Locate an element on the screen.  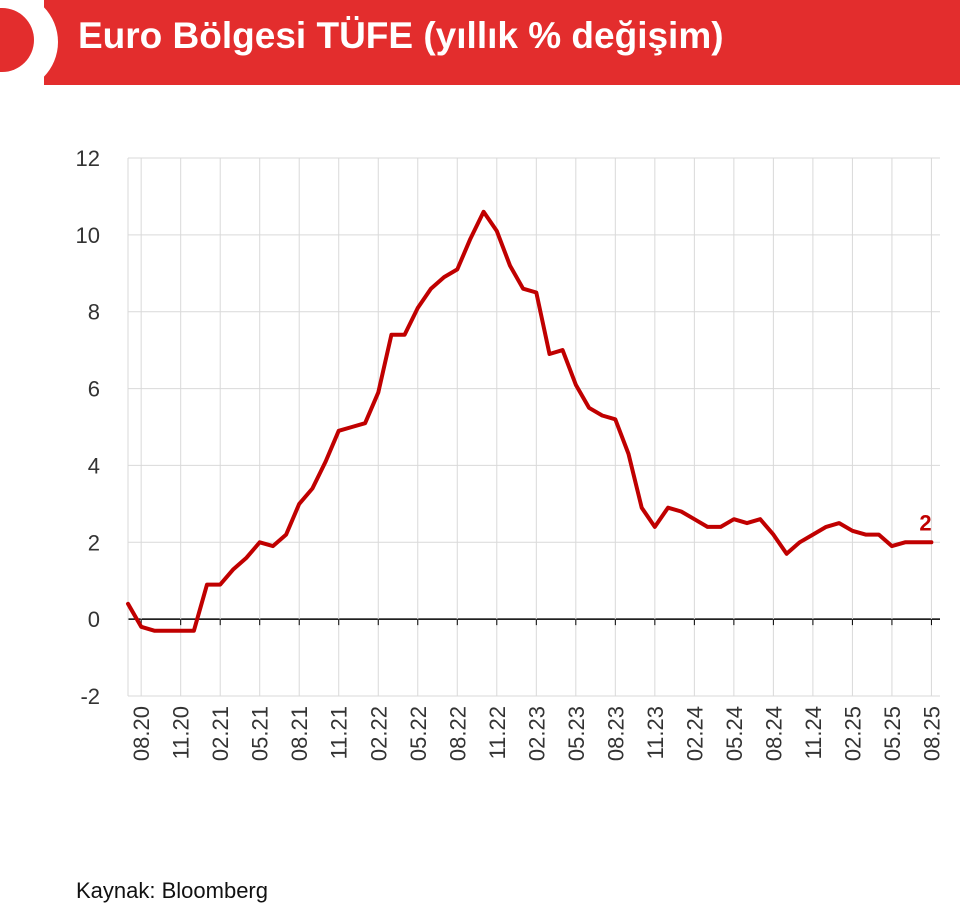
x-tick-label: 05.24 is located at coordinates (734, 733).